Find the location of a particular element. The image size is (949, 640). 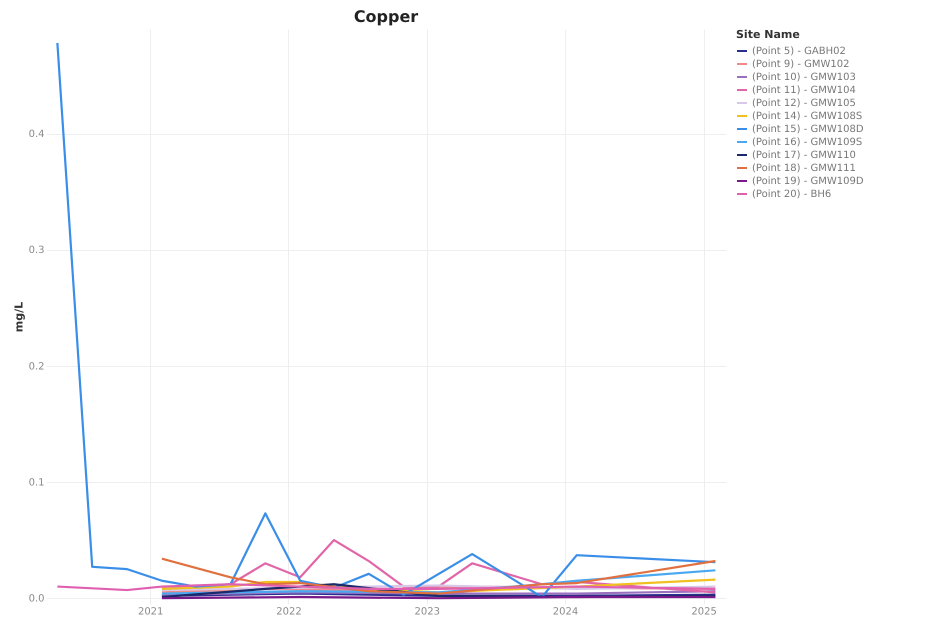

x-tick-label: 2024 is located at coordinates (565, 612).